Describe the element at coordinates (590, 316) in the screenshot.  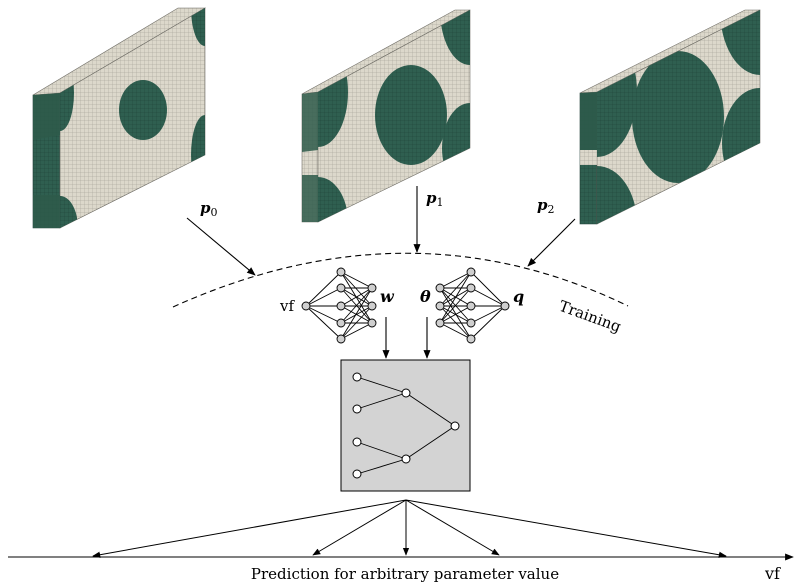
I see `training-label: Training` at that location.